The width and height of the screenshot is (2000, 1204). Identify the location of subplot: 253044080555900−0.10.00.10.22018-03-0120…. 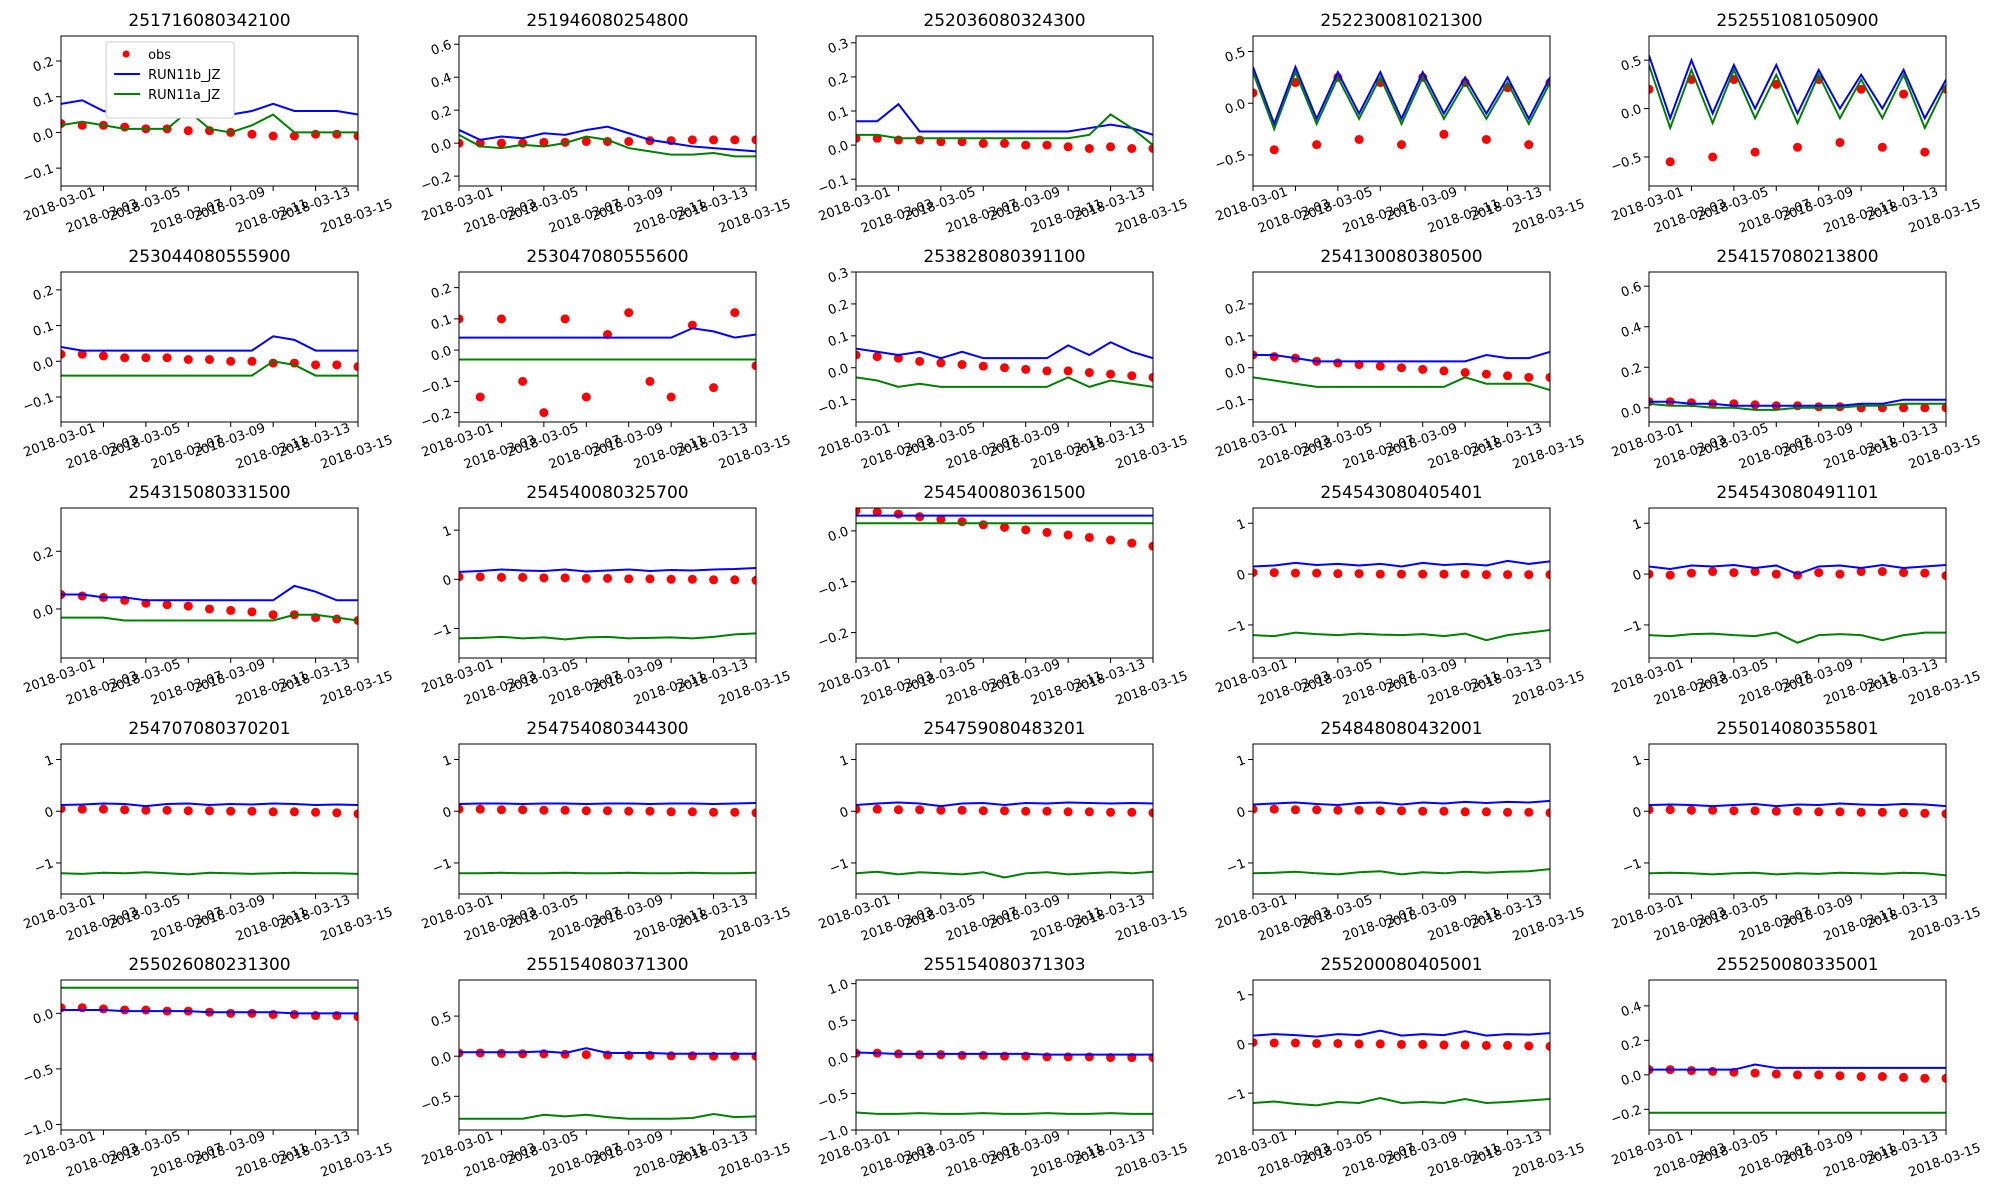
(208, 360).